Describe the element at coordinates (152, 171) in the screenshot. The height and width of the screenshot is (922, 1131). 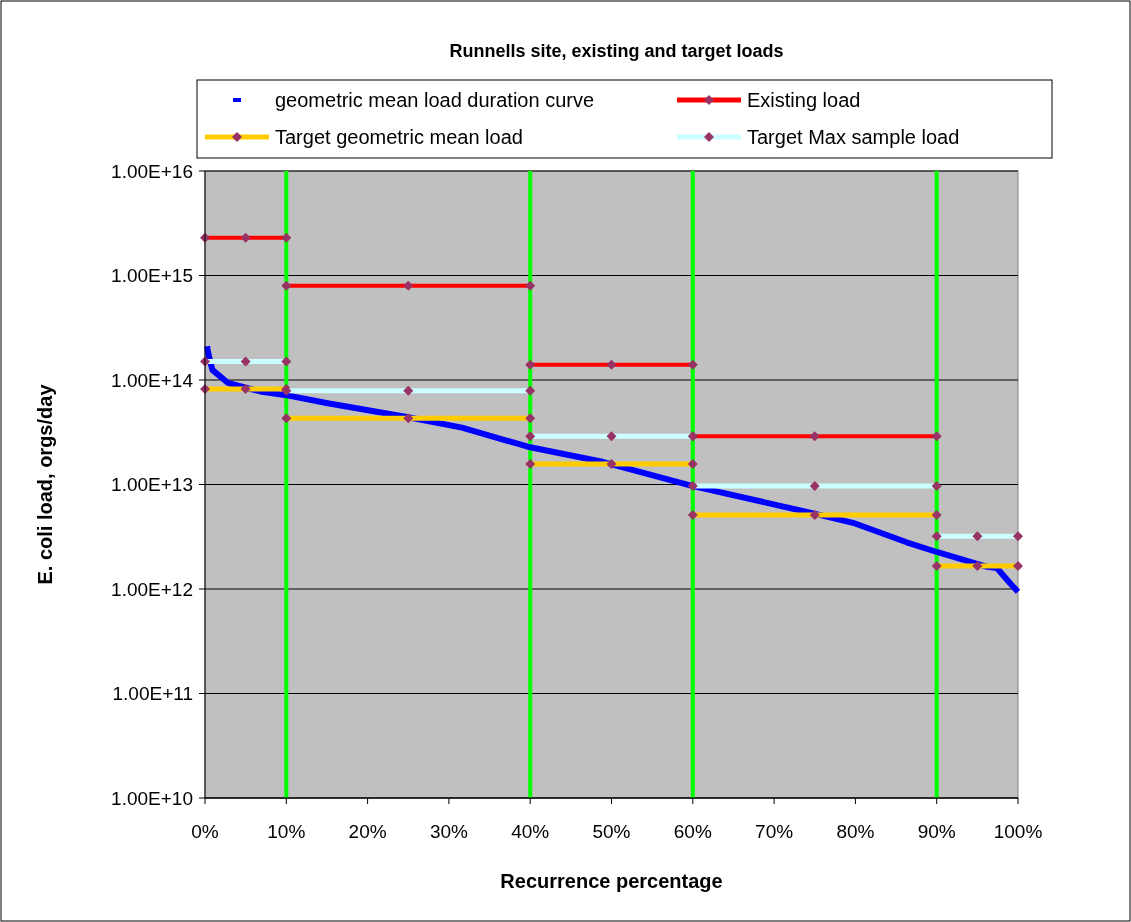
I see `y-tick-label: 1.00E+16` at that location.